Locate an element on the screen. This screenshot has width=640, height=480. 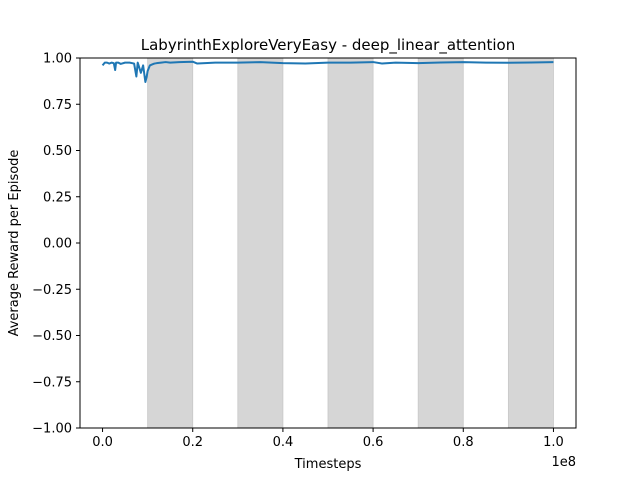
y-tick-label: −0.25 is located at coordinates (52, 290).